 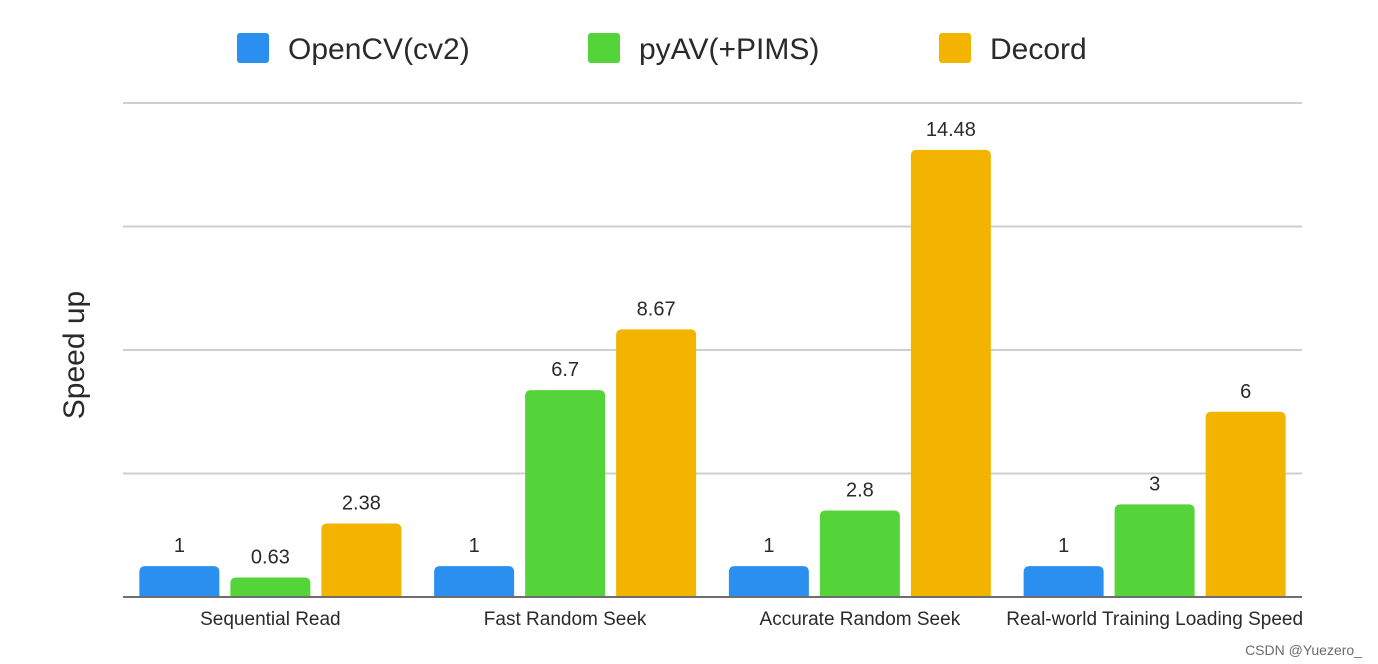 I want to click on x-tick-label: Fast Random Seek, so click(x=565, y=619).